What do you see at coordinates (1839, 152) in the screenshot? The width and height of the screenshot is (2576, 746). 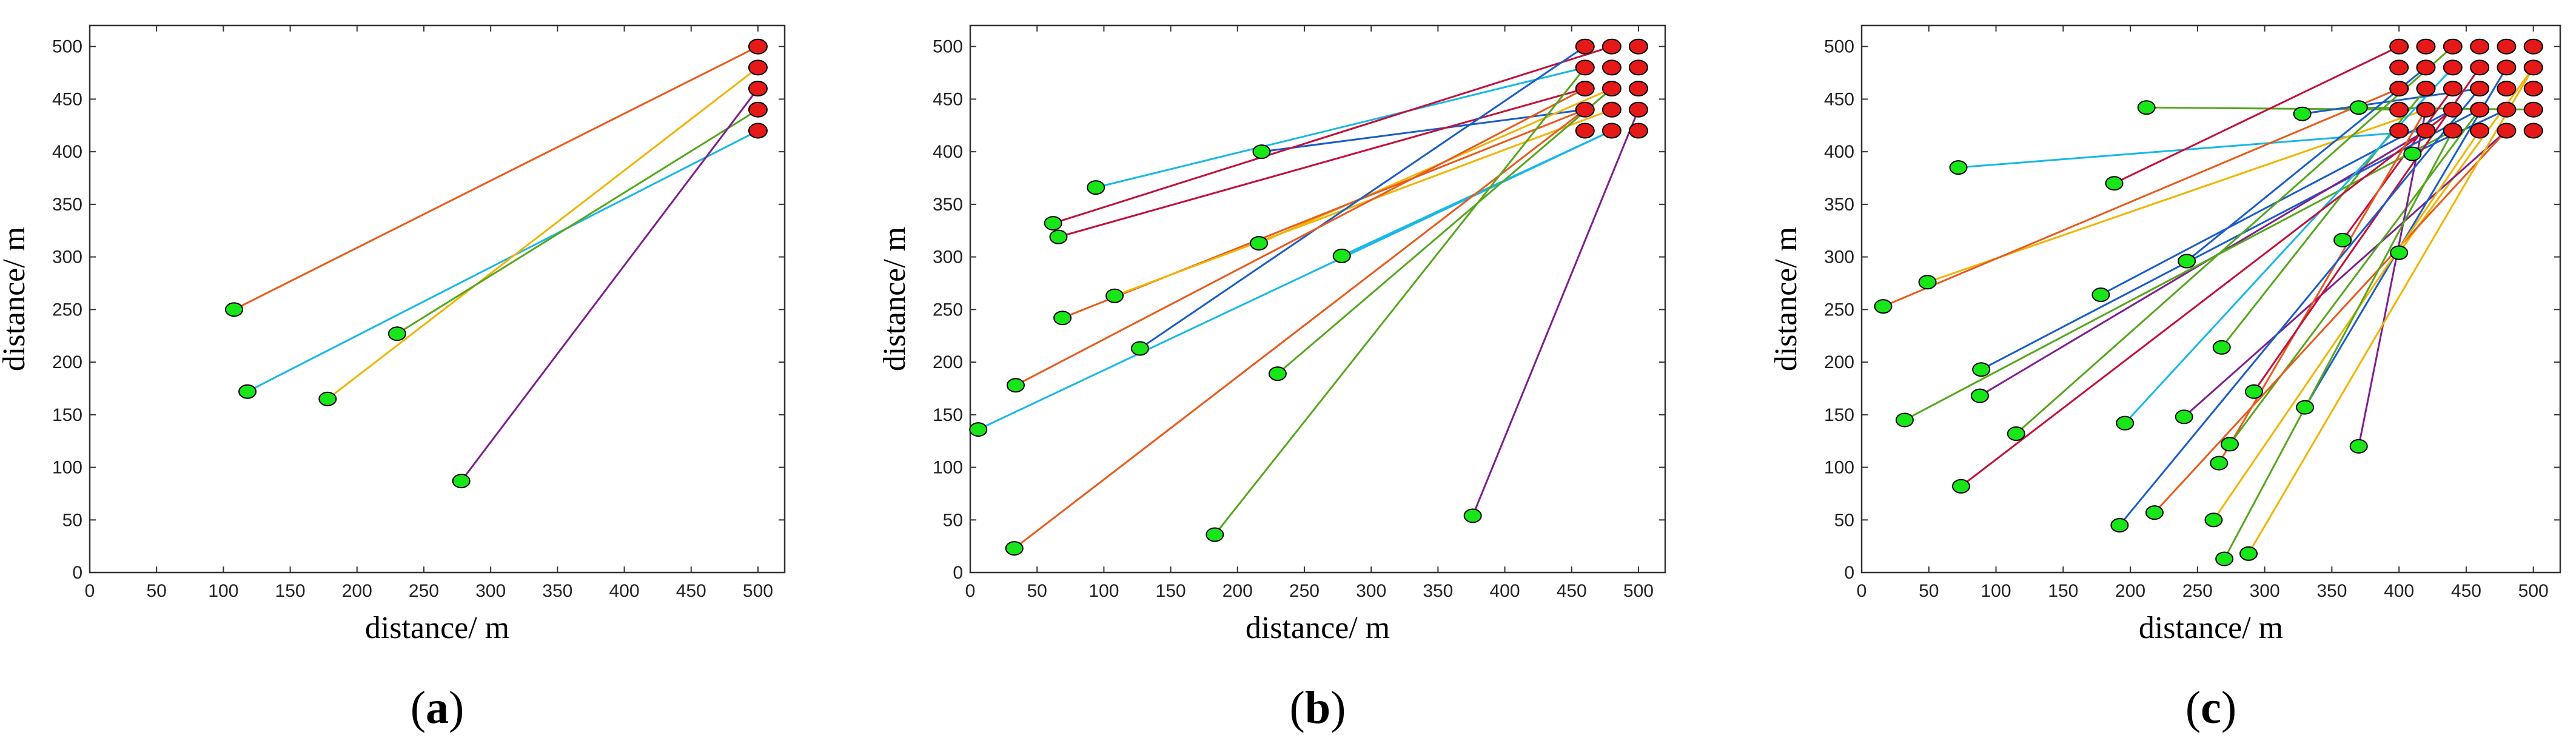 I see `y-tick-label: 400` at bounding box center [1839, 152].